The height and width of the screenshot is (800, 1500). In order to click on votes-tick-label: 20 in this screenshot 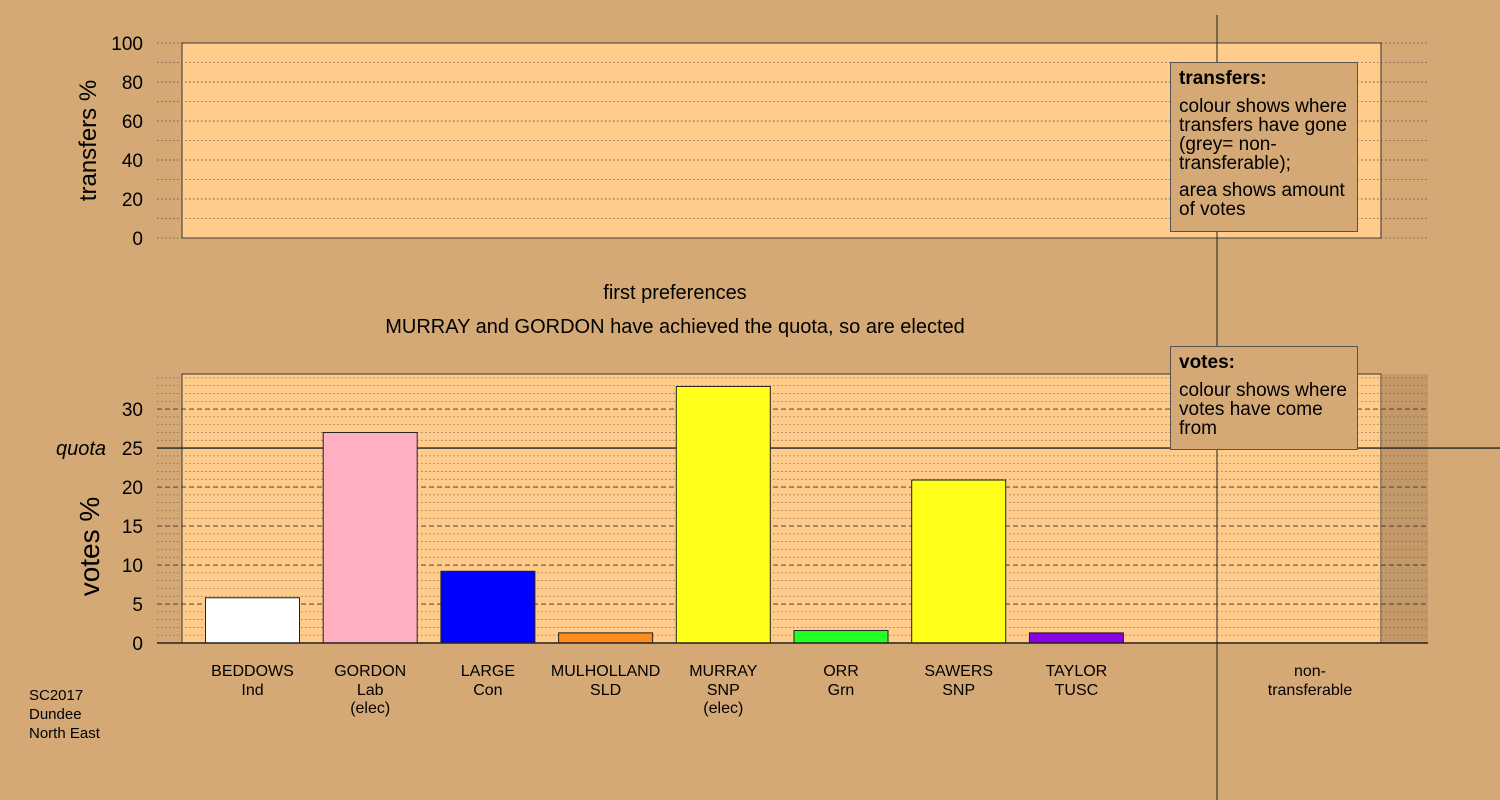, I will do `click(132, 488)`.